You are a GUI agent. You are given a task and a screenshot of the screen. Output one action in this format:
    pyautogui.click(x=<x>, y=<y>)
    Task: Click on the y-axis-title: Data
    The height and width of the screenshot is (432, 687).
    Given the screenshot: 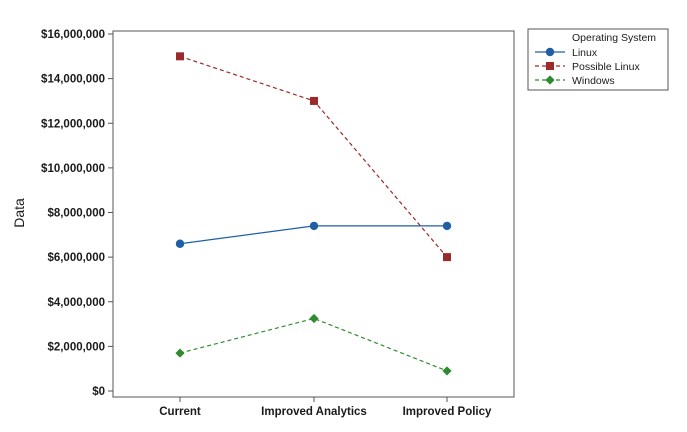 What is the action you would take?
    pyautogui.click(x=19, y=213)
    